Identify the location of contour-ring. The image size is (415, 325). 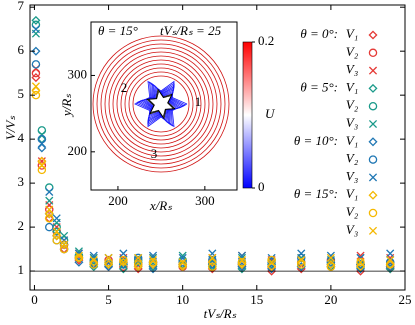
(161, 104).